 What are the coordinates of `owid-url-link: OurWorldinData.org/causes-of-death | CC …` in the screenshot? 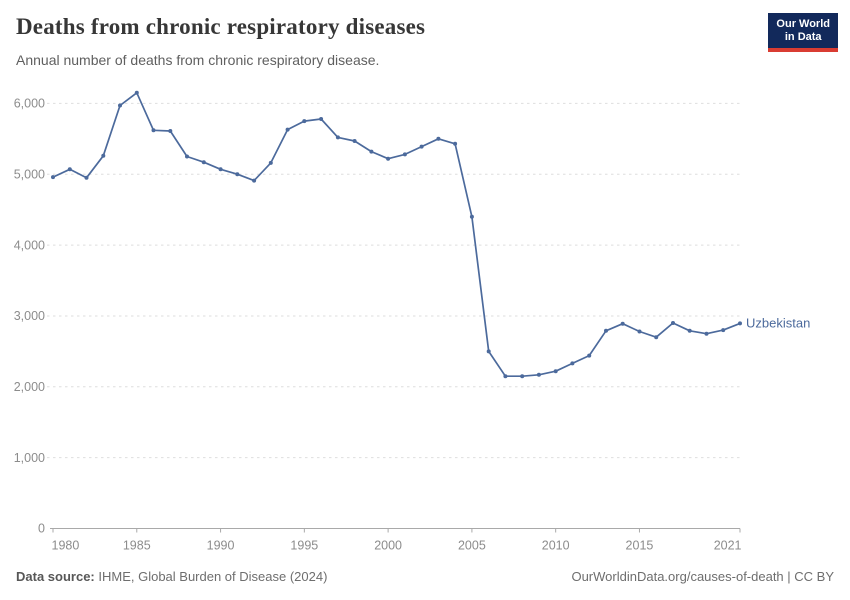 It's located at (702, 576).